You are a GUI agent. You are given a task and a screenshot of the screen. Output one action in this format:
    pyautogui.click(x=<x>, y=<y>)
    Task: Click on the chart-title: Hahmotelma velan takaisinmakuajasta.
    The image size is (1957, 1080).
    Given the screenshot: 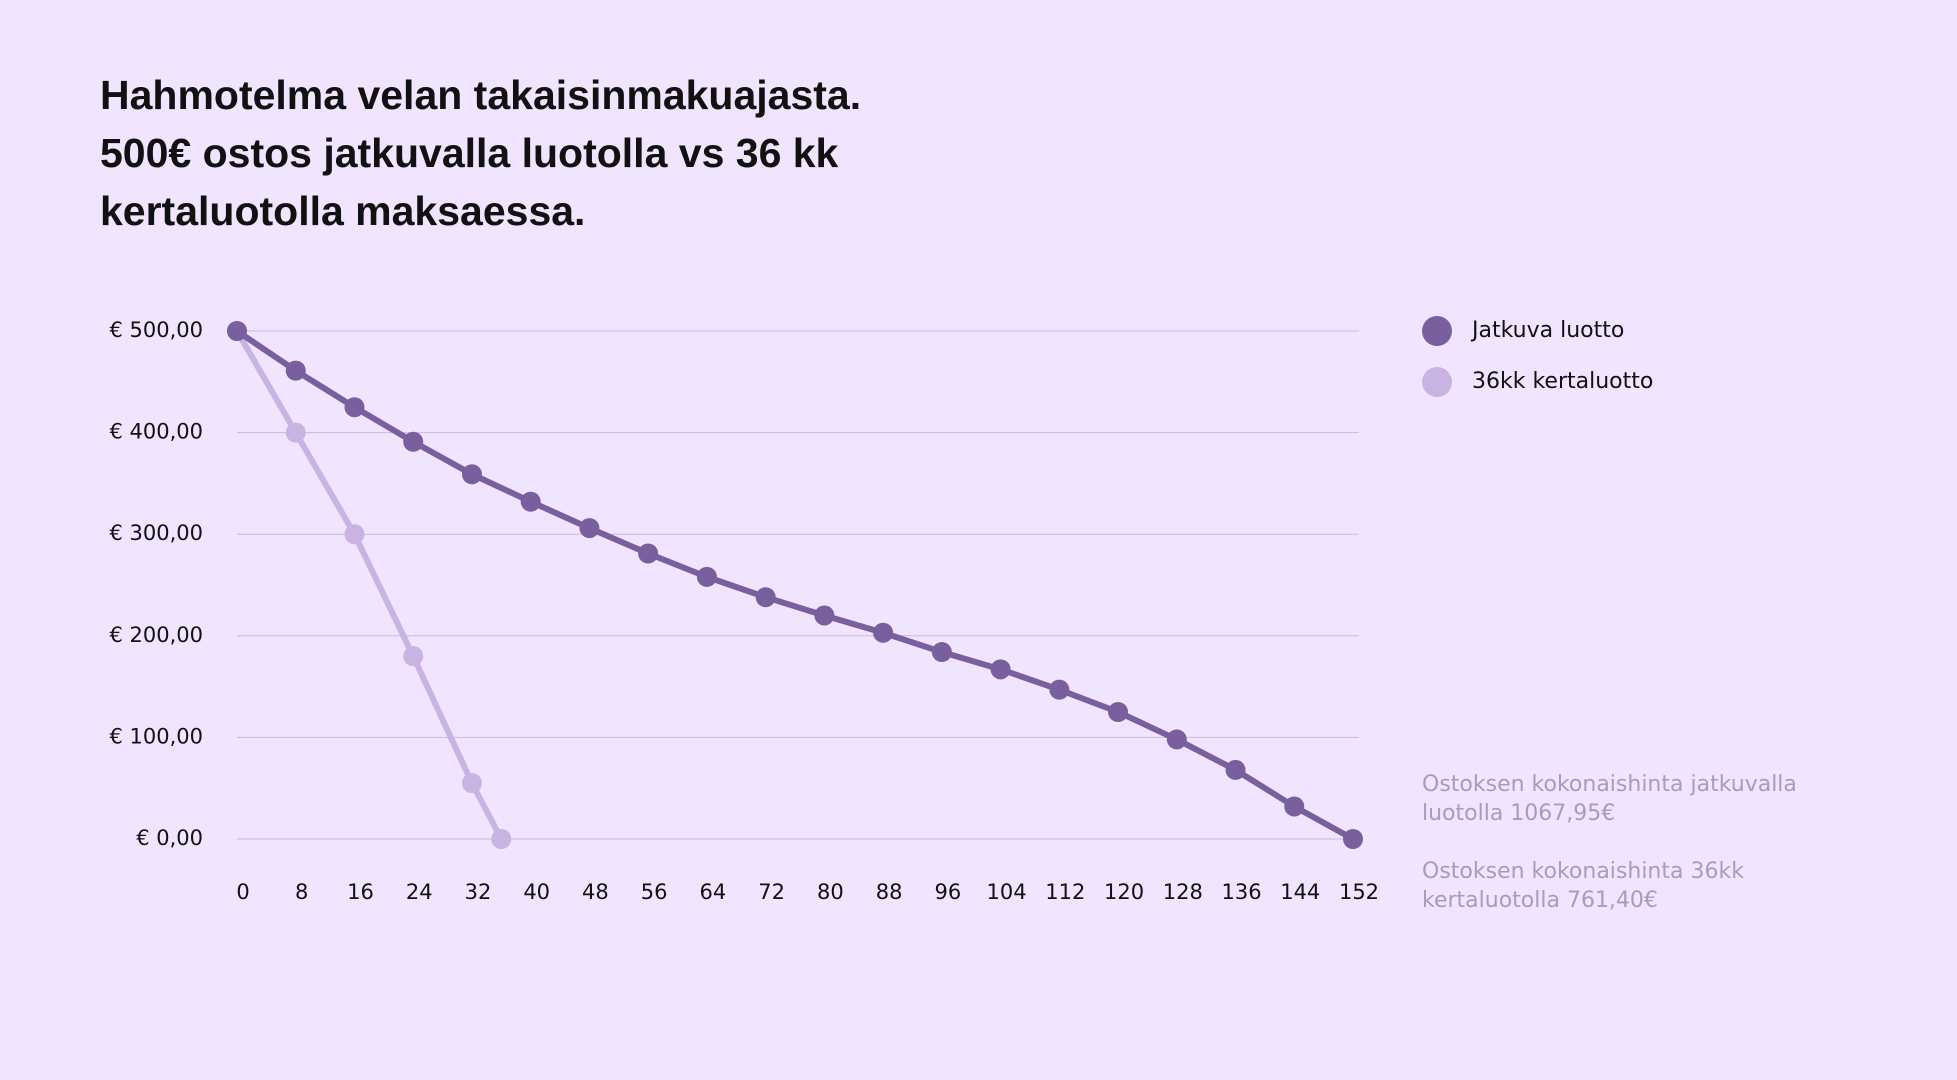 What is the action you would take?
    pyautogui.click(x=480, y=95)
    